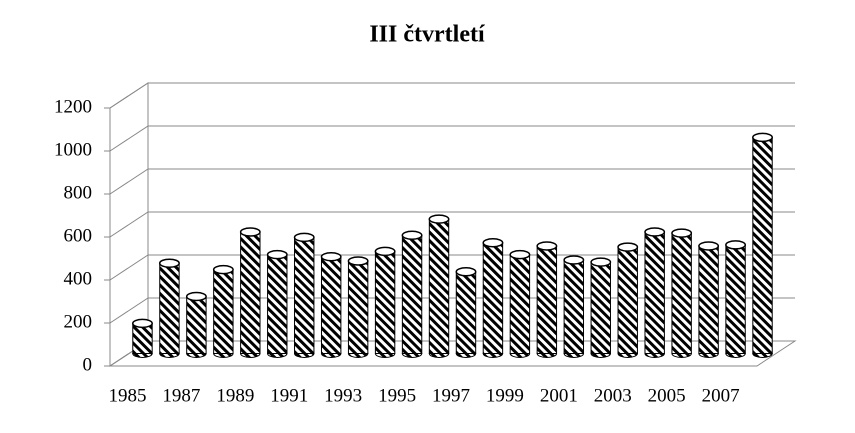 This screenshot has height=433, width=855. Describe the element at coordinates (667, 395) in the screenshot. I see `x-tick-label: 2005` at that location.